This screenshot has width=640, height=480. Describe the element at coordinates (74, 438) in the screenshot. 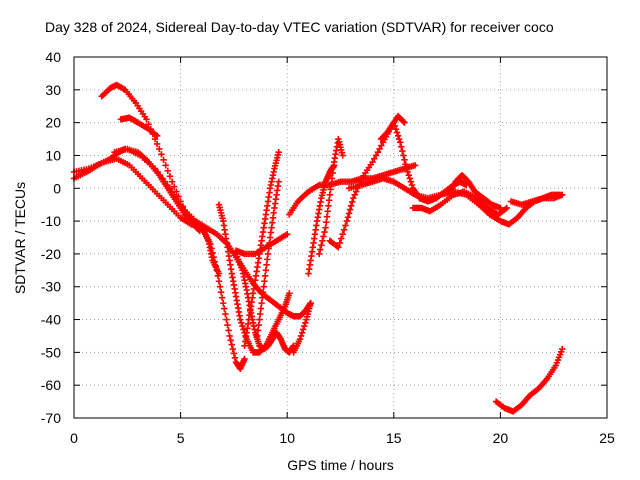

I see `x-tick-label: 0` at that location.